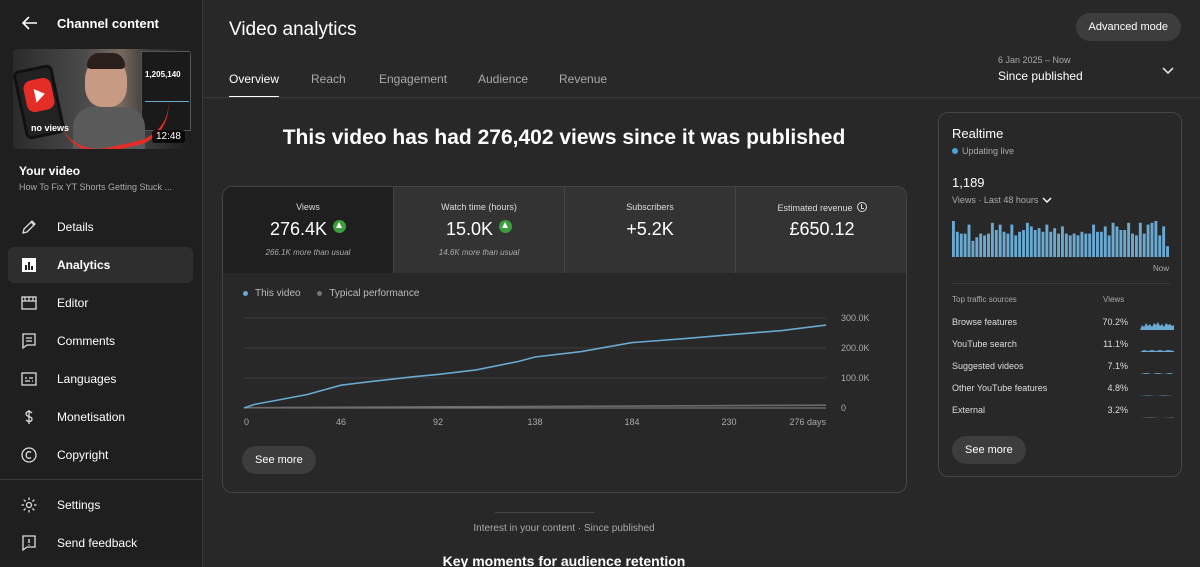 This screenshot has height=567, width=1200. Describe the element at coordinates (1034, 60) in the screenshot. I see `date-range: 6 Jan 2025 – Now` at that location.